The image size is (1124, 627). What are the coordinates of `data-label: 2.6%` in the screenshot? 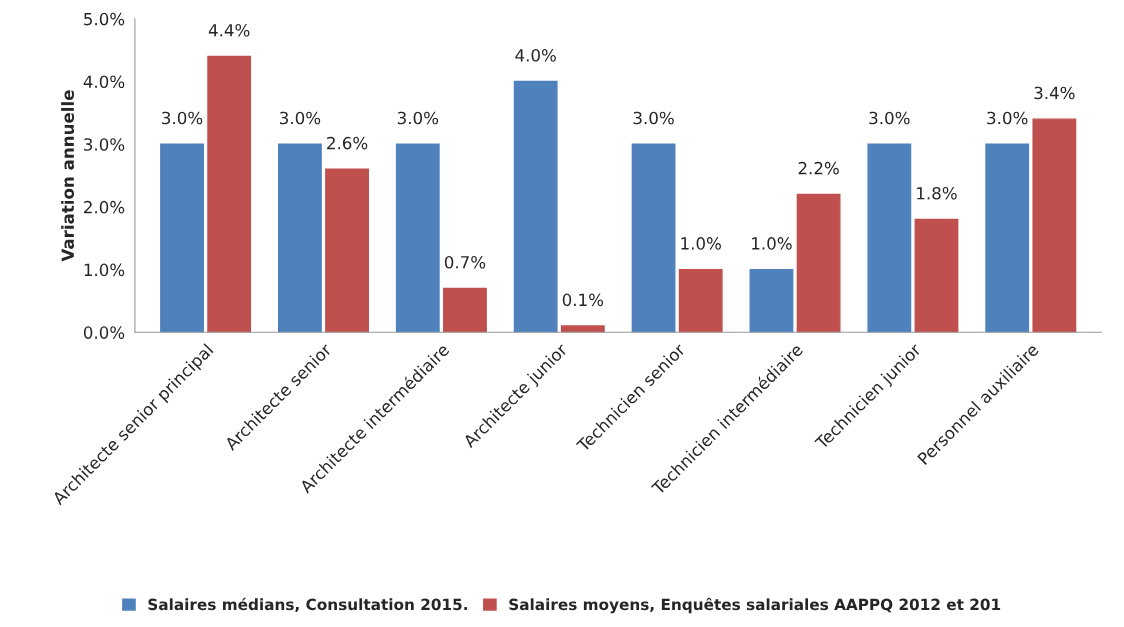 It's located at (347, 143).